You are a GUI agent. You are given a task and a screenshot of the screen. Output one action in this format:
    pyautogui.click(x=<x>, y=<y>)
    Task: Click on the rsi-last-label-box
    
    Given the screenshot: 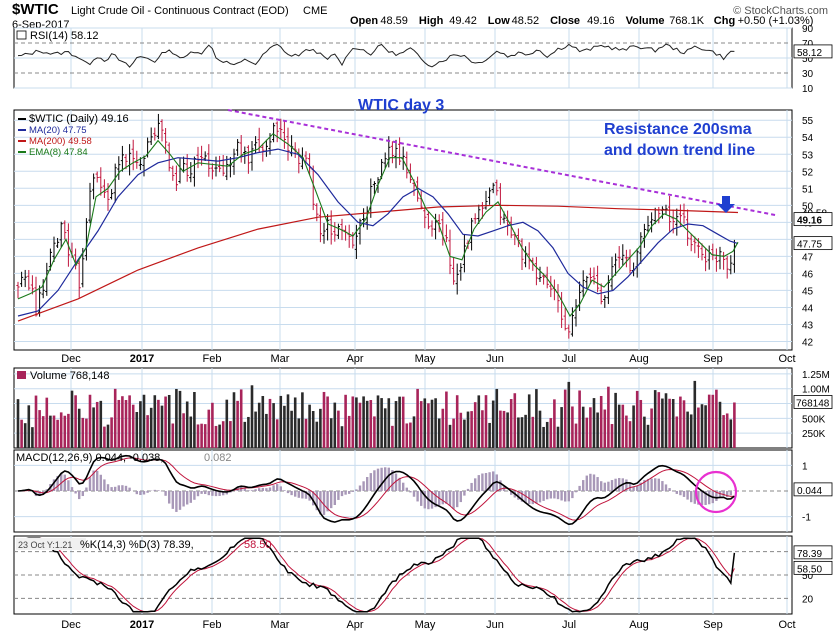 What is the action you would take?
    pyautogui.click(x=813, y=51)
    